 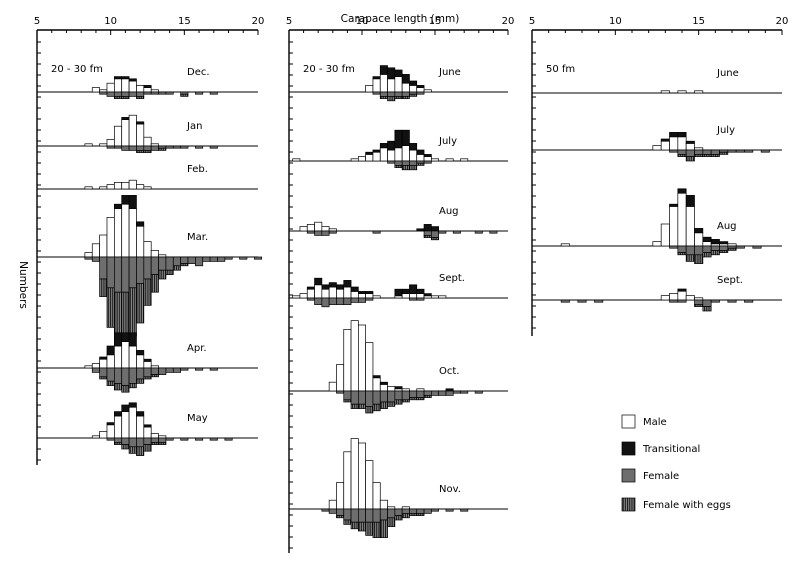 What do you see at coordinates (727, 73) in the screenshot?
I see `month-label: June` at bounding box center [727, 73].